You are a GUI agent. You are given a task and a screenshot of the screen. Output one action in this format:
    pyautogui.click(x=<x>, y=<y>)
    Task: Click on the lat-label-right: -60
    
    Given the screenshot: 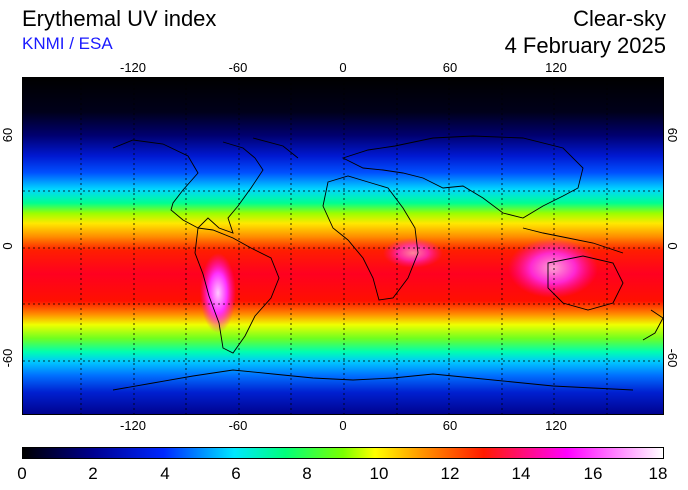 What is the action you would take?
    pyautogui.click(x=672, y=358)
    